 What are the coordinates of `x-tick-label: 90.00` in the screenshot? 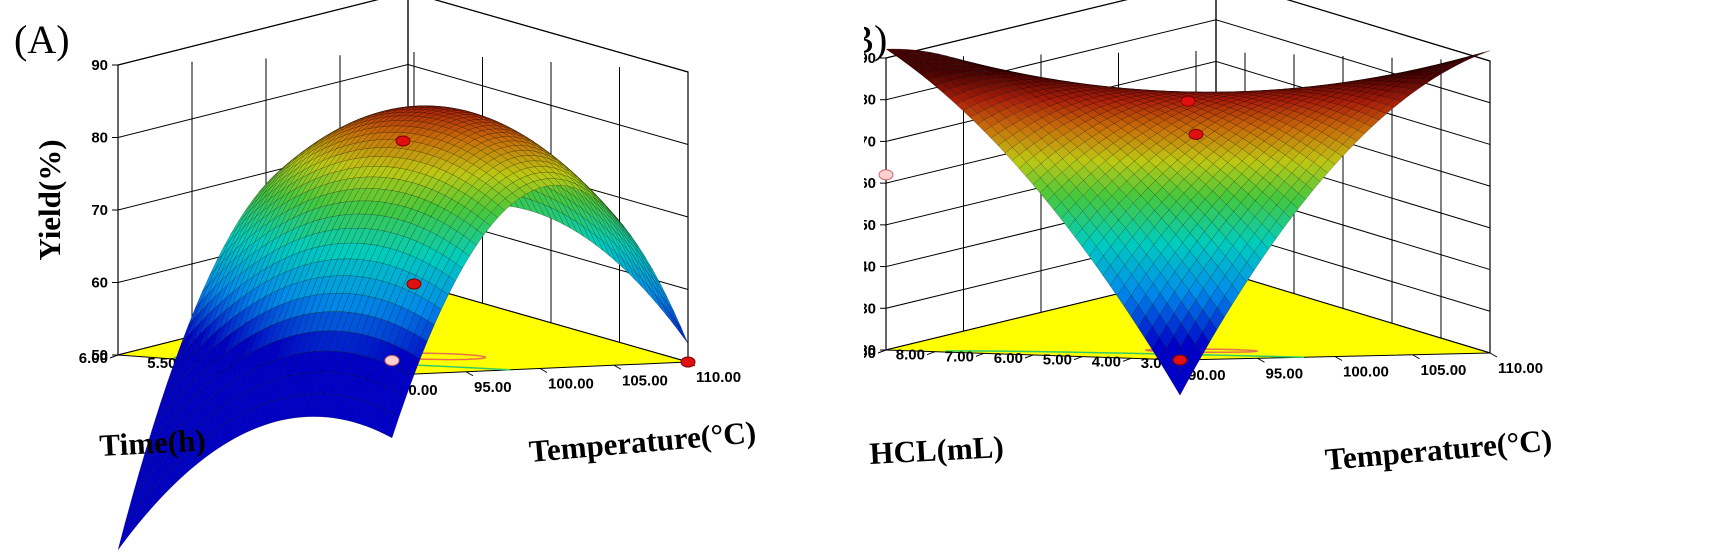 It's located at (1207, 375).